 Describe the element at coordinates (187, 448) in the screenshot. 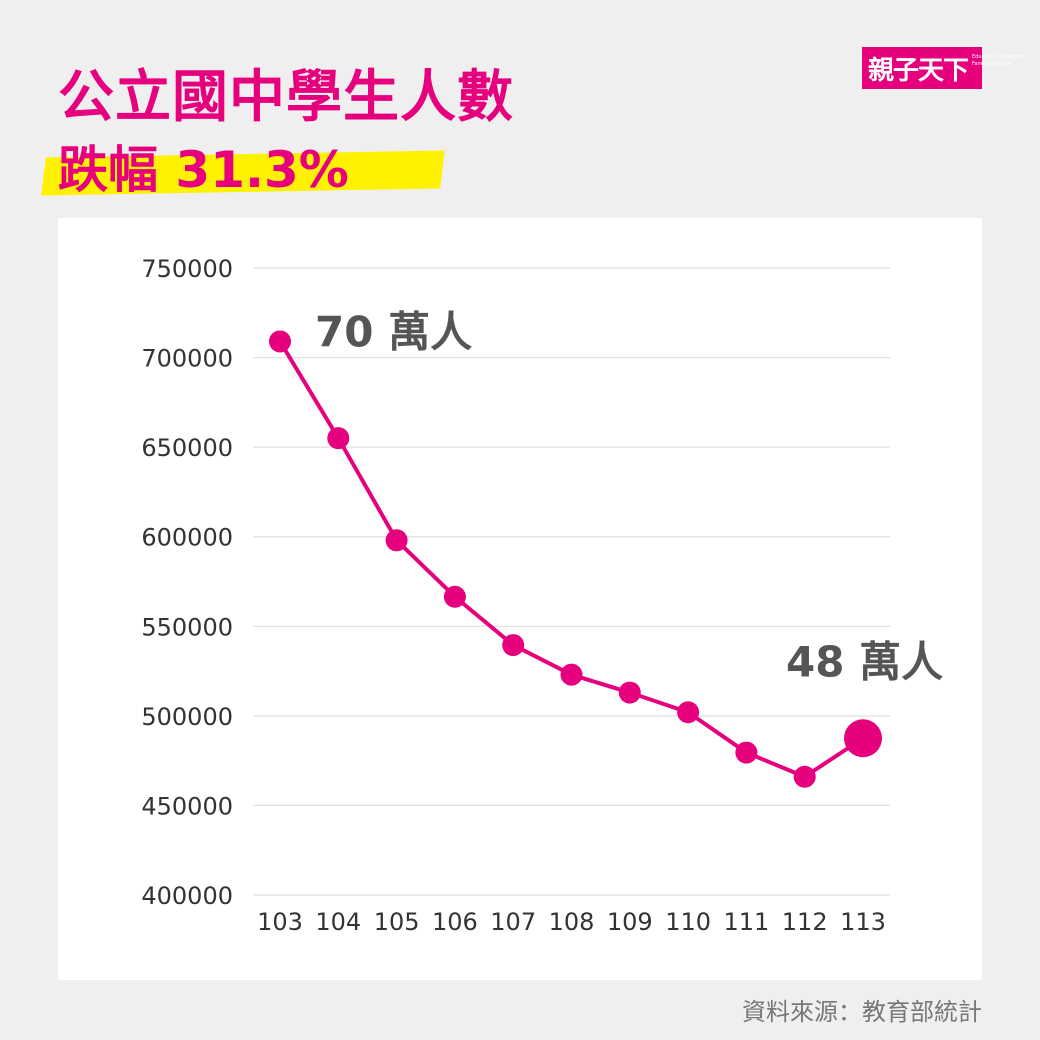

I see `y-tick-label: 650000` at that location.